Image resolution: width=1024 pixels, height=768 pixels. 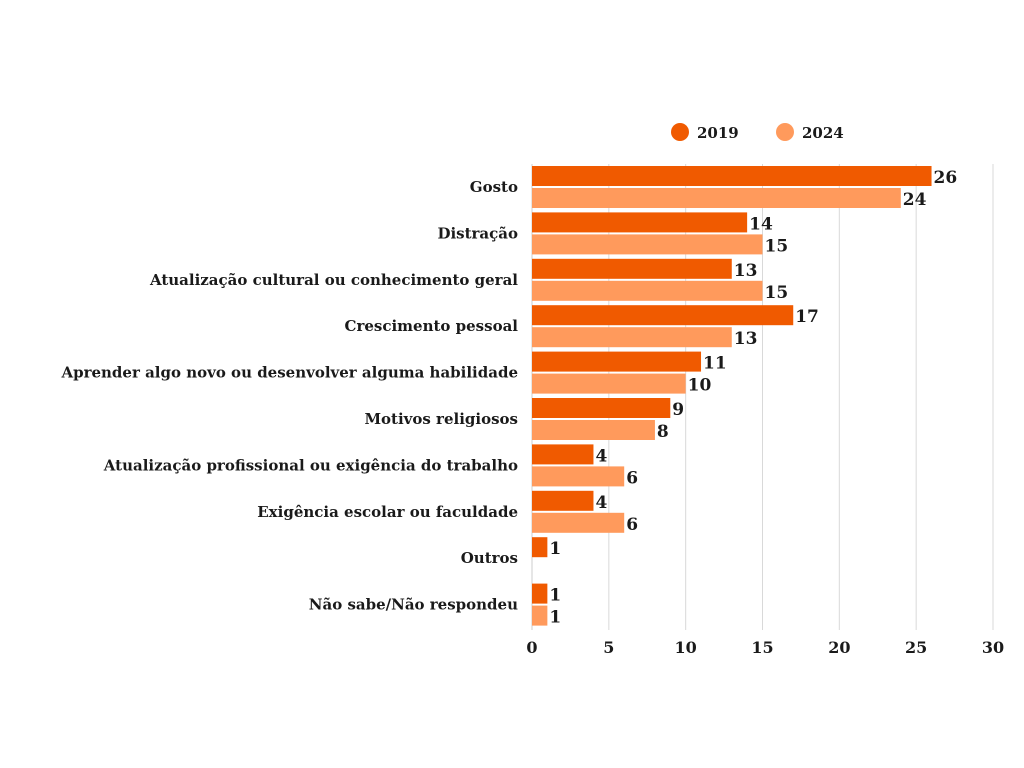 I want to click on legend: 2019 2024, so click(x=757, y=132).